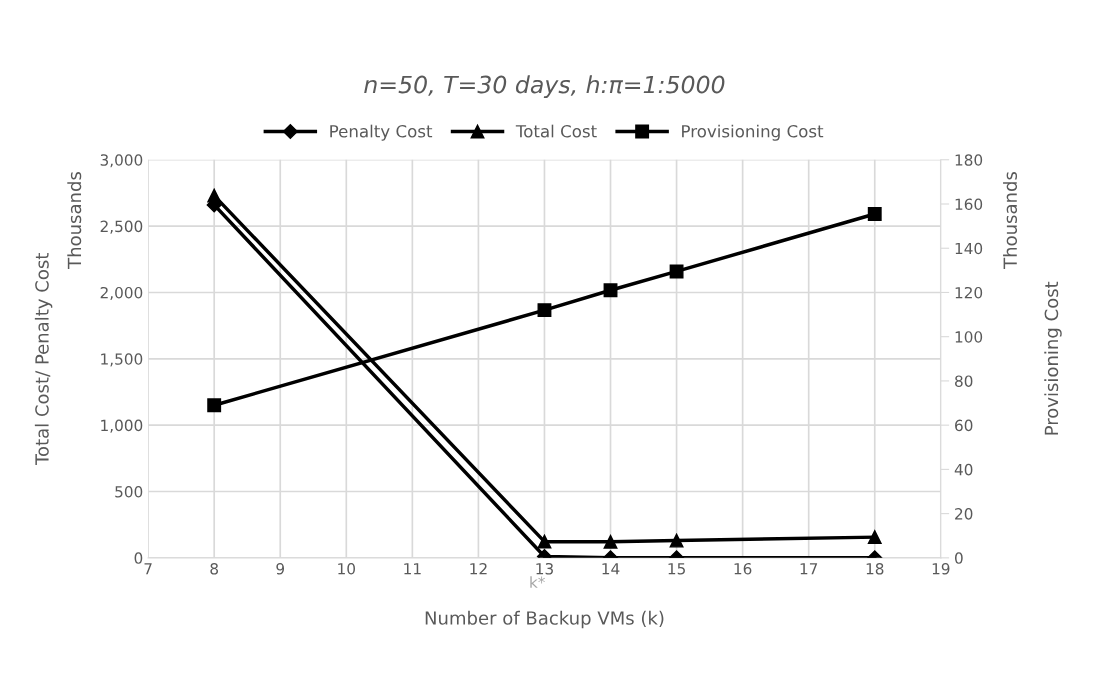 This screenshot has height=677, width=1118. I want to click on y2-tick-label: 20, so click(964, 514).